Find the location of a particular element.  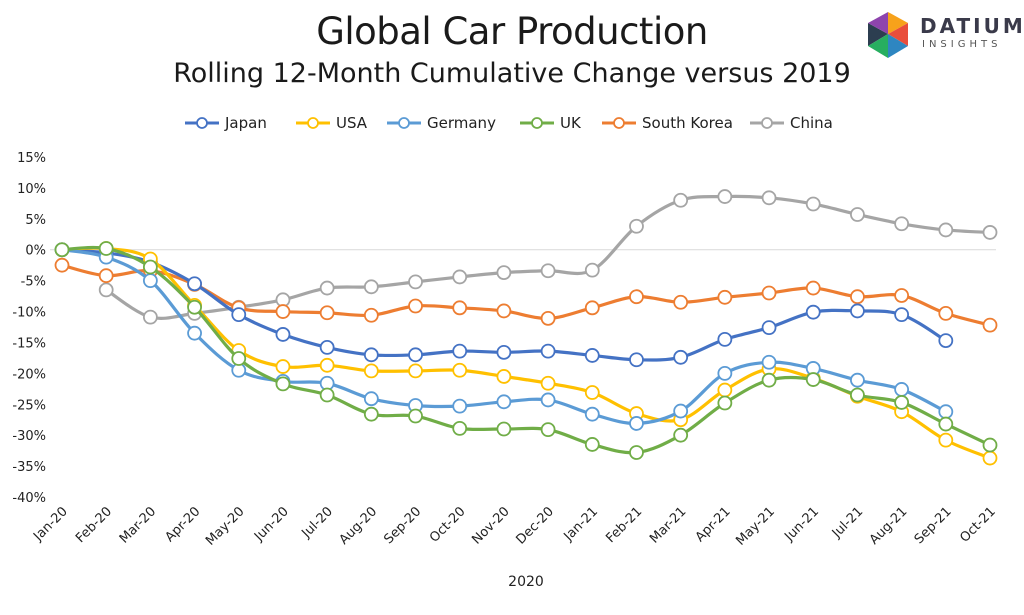

logo-mark-icon is located at coordinates (888, 35).